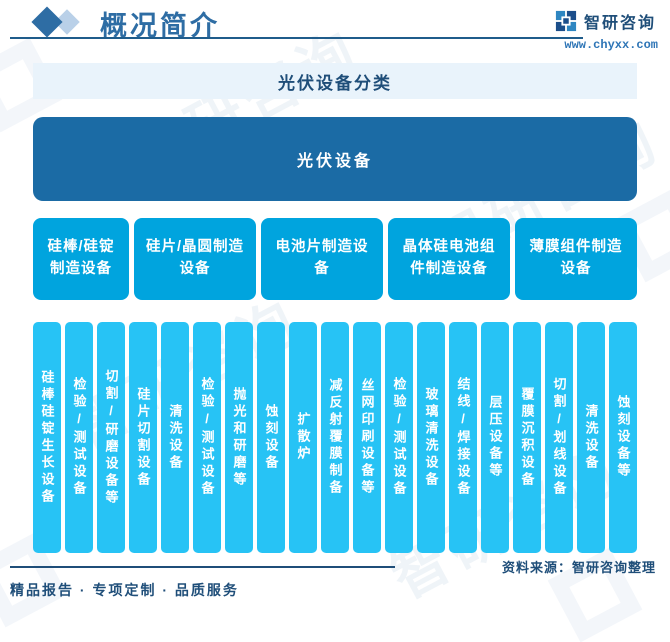 Image resolution: width=670 pixels, height=642 pixels. What do you see at coordinates (160, 26) in the screenshot?
I see `section-title: 概况简介` at bounding box center [160, 26].